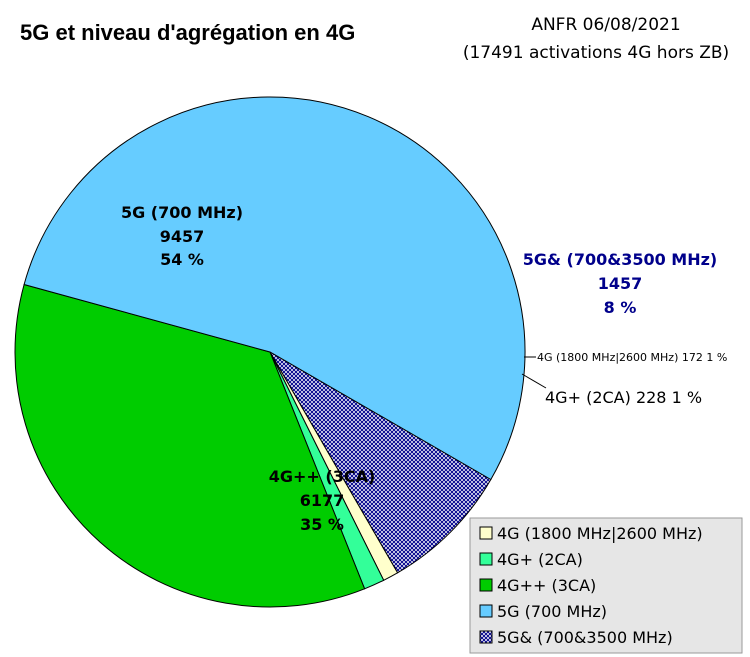 This screenshot has width=750, height=657. I want to click on slice-label-5g-pct: 54 %, so click(182, 259).